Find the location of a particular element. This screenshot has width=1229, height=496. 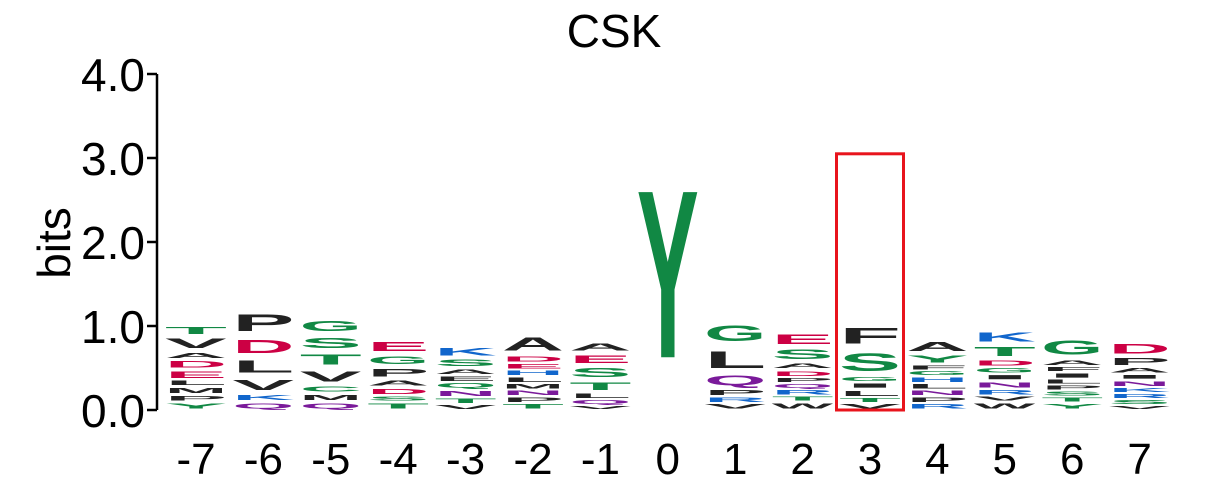

x-tick-label: 2 is located at coordinates (802, 459).